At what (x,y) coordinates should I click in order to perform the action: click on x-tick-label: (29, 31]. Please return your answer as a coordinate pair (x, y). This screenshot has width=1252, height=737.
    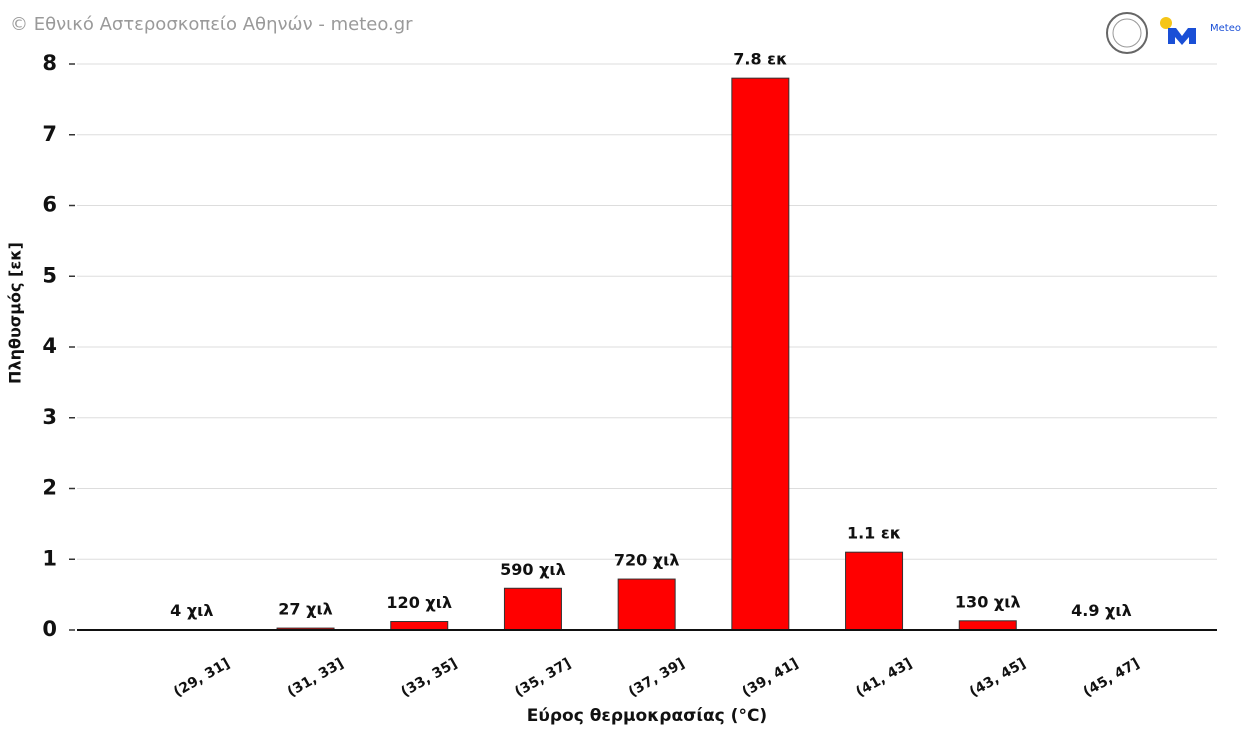
    Looking at the image, I should click on (202, 678).